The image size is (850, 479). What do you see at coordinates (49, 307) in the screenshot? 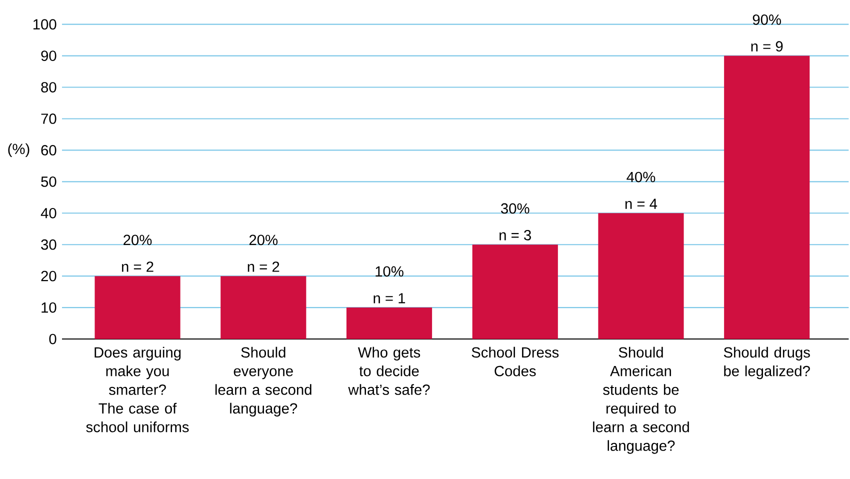
I see `y-tick-label: 10` at bounding box center [49, 307].